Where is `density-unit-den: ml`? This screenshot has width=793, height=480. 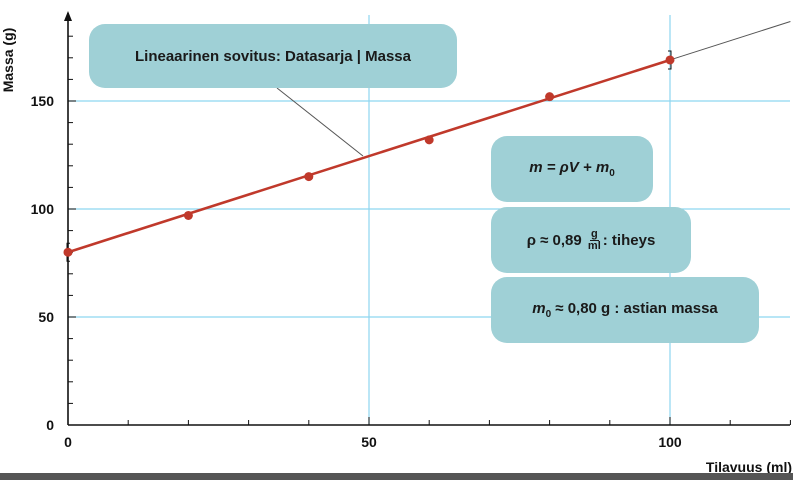
density-unit-den: ml is located at coordinates (594, 245).